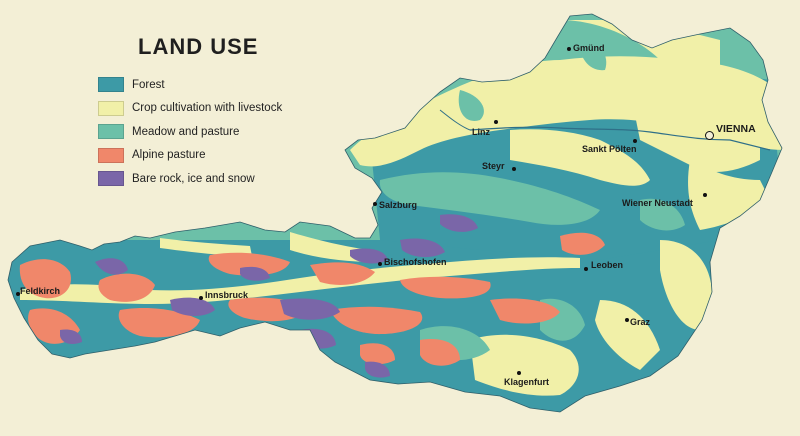 This screenshot has width=800, height=436. Describe the element at coordinates (375, 204) in the screenshot. I see `city-marker-salzburg` at that location.